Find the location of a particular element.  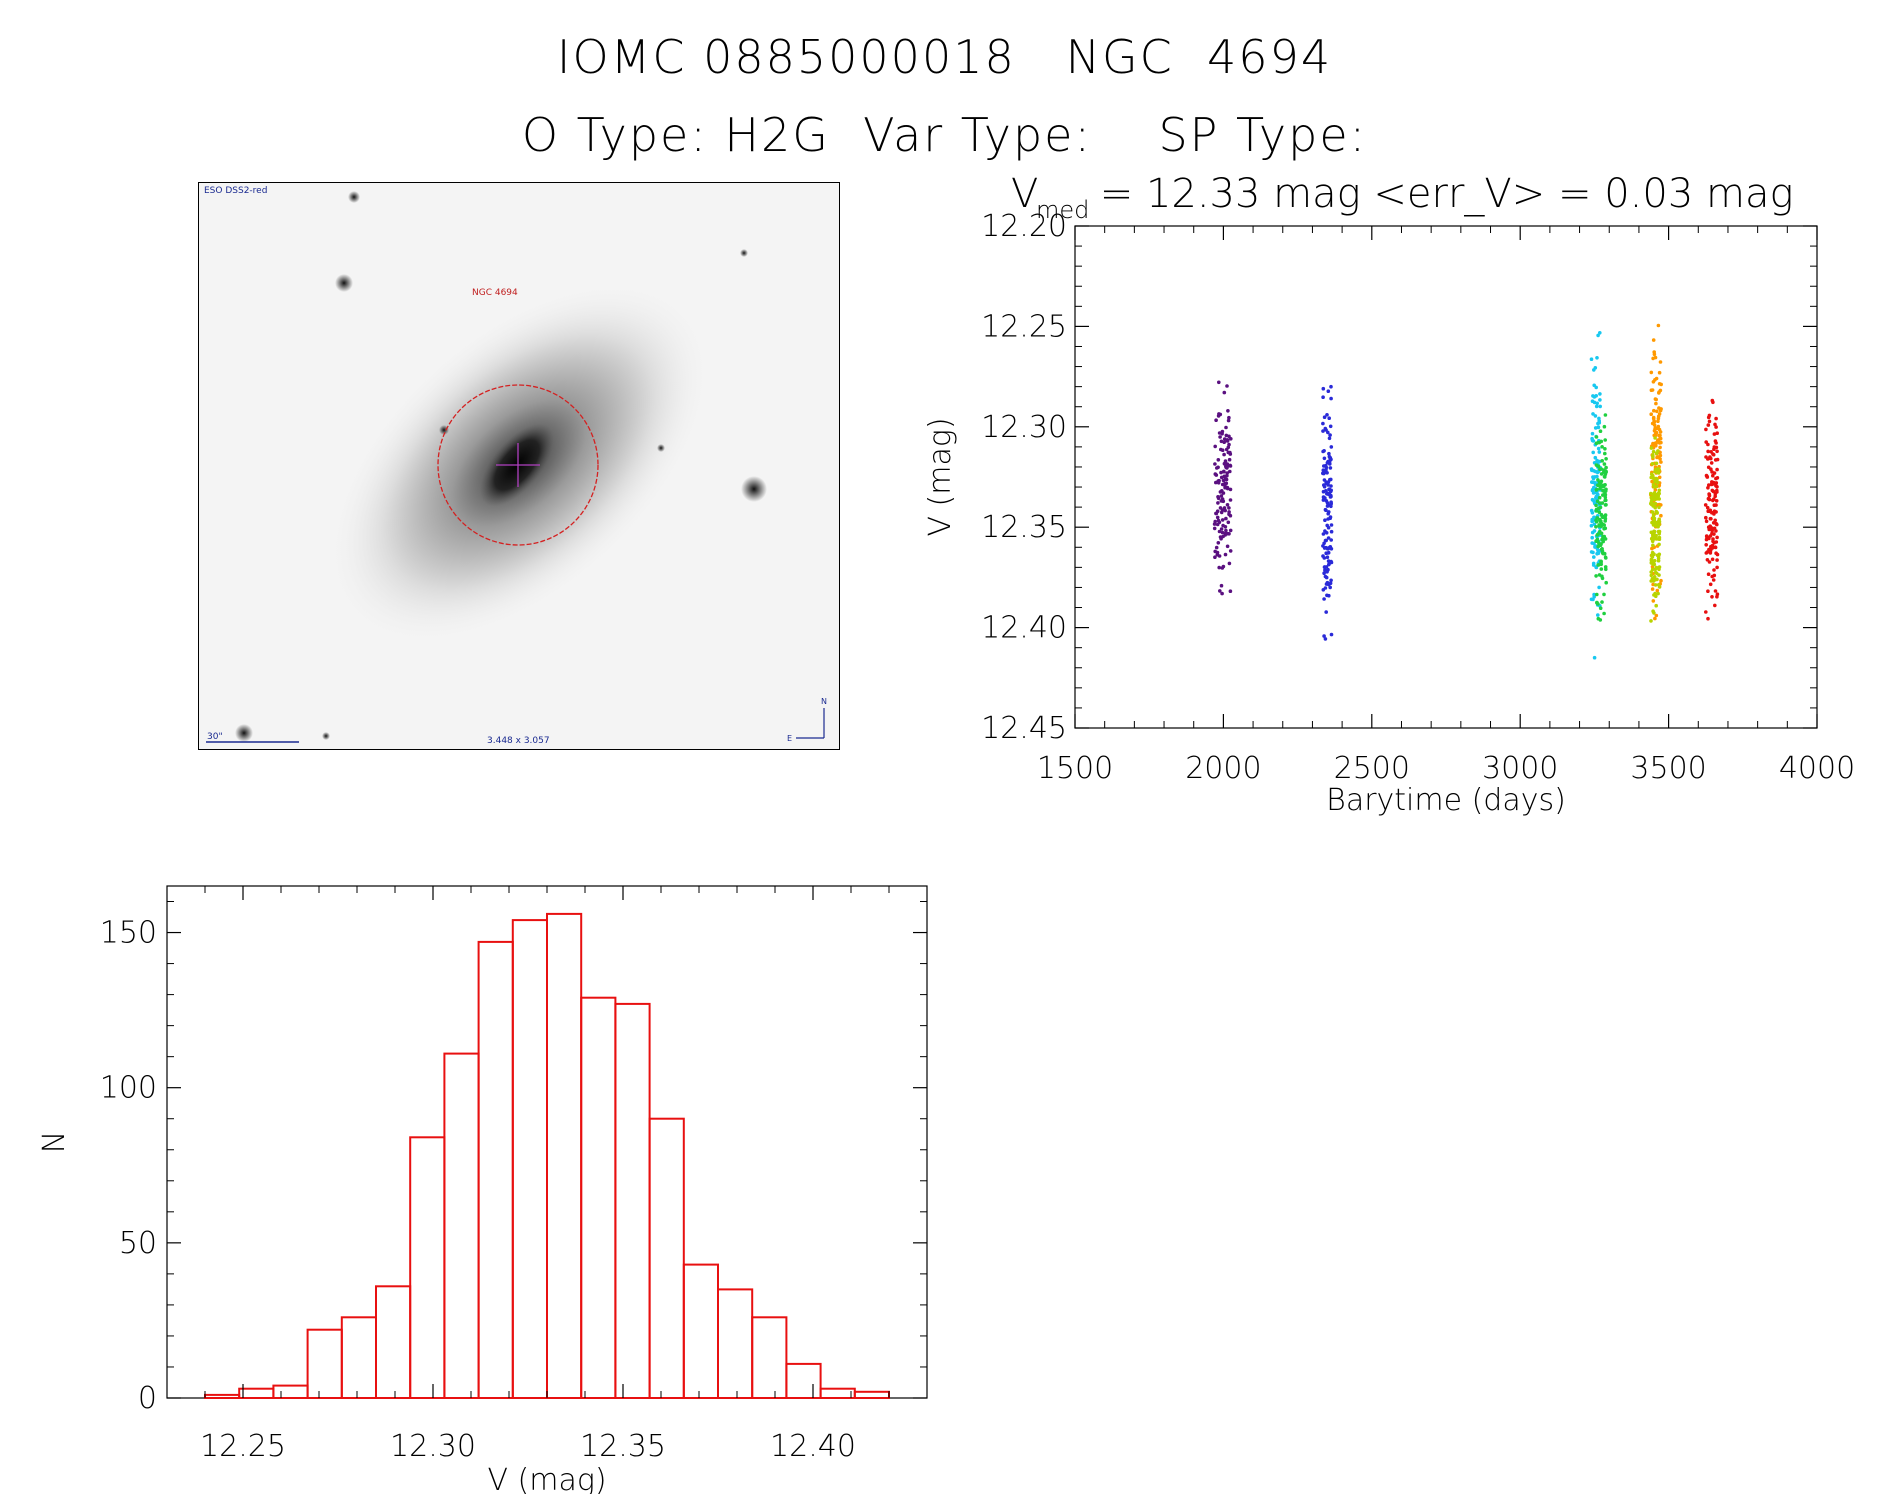

y-tick-label: 150 is located at coordinates (128, 933).